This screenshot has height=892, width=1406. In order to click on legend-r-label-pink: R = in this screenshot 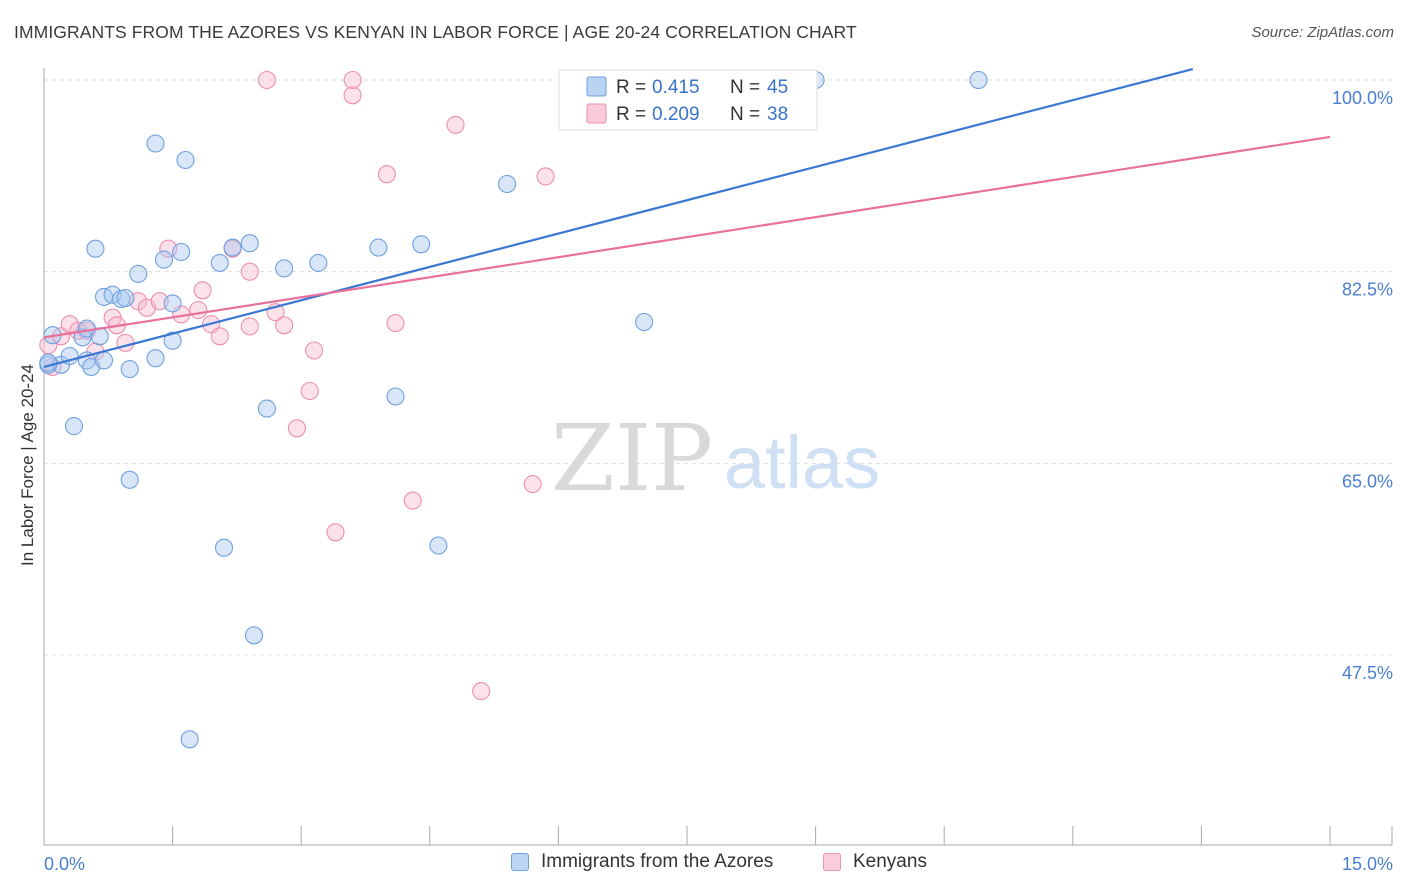, I will do `click(631, 114)`.